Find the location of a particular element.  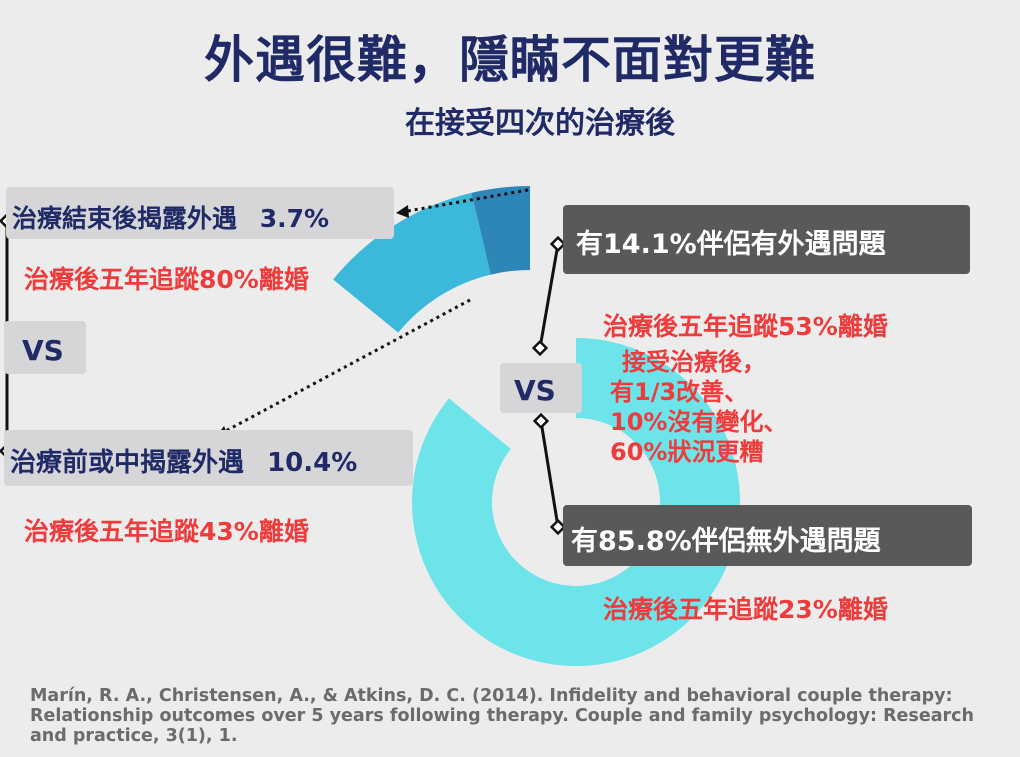

before-disclosure-box: 治療前或中揭露外遇 10.4% is located at coordinates (208, 458).